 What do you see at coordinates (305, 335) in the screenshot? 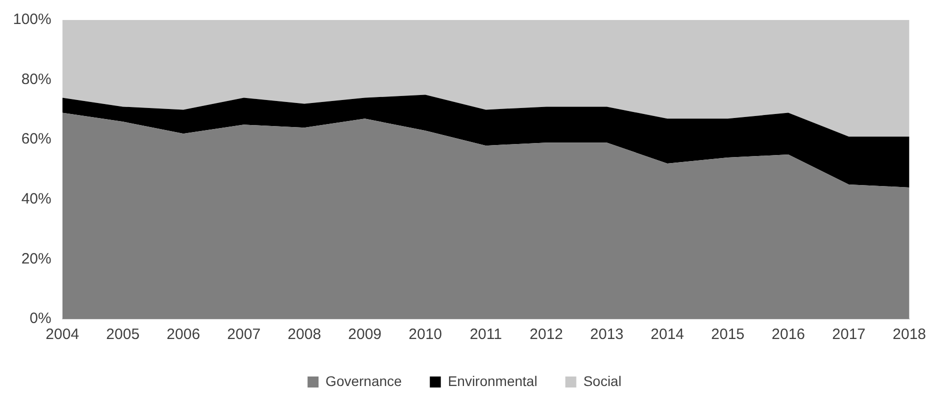
I see `x-tick-label: 2008` at bounding box center [305, 335].